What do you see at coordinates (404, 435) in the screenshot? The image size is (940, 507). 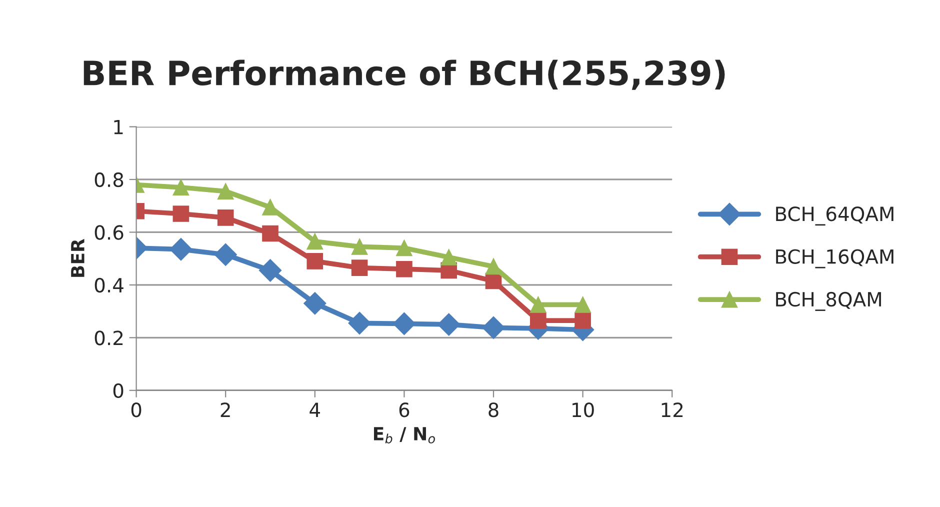 I see `x-axis-title: E$_{b}$ / N$_{o}$` at bounding box center [404, 435].